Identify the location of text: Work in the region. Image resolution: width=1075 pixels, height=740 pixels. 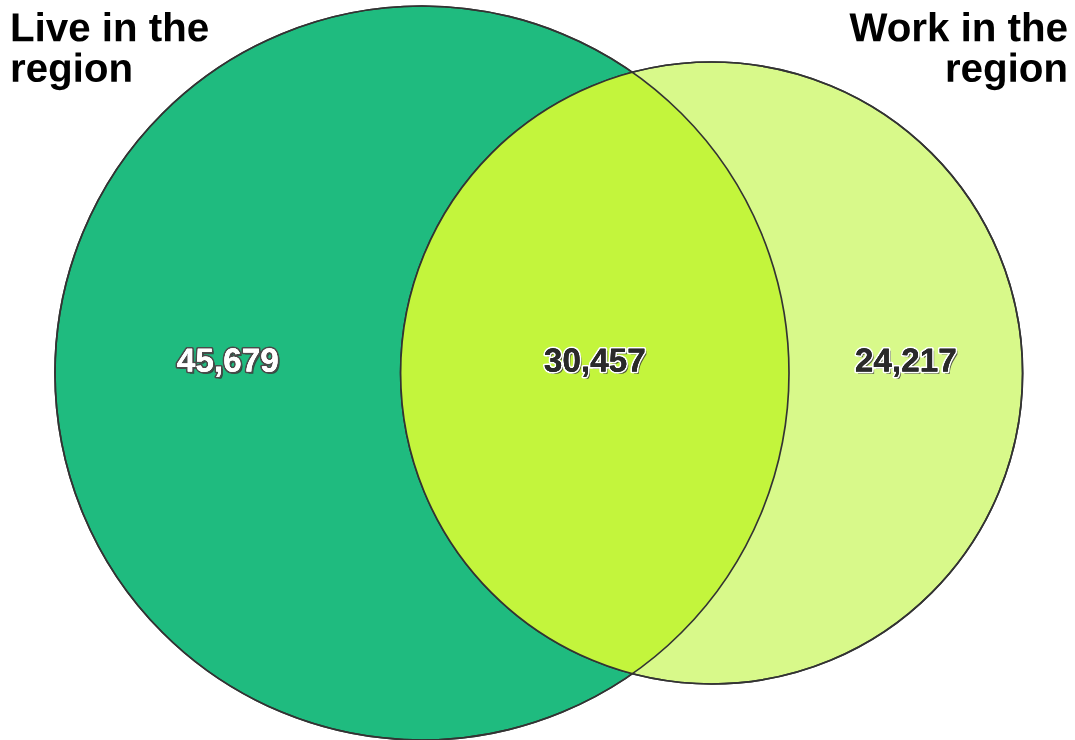
(958, 51).